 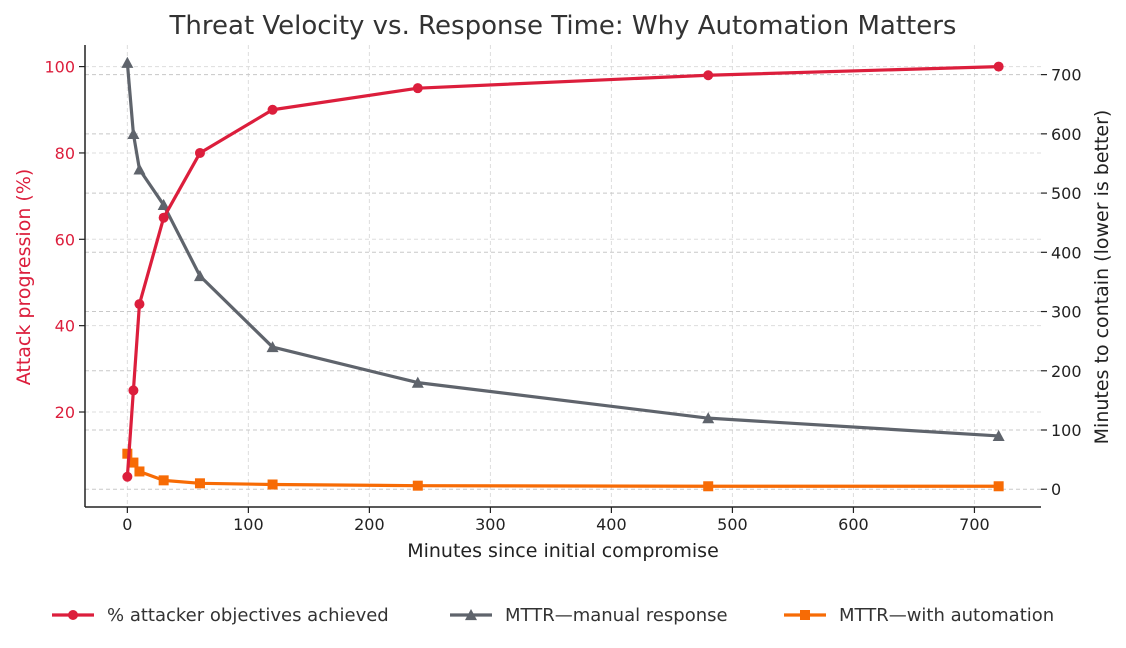 What do you see at coordinates (65, 326) in the screenshot?
I see `y-left-tick-label: 40` at bounding box center [65, 326].